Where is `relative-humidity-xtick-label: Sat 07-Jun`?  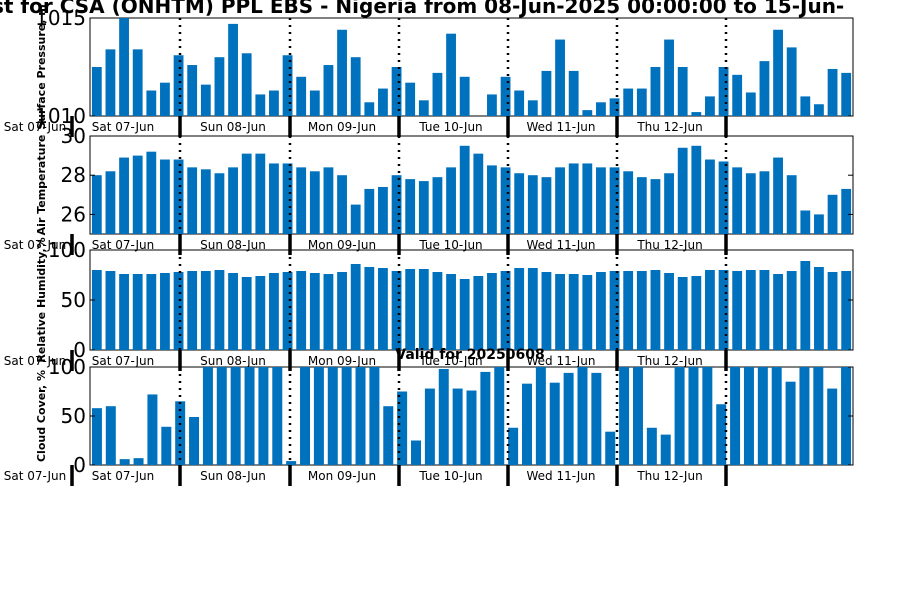 relative-humidity-xtick-label: Sat 07-Jun is located at coordinates (123, 361).